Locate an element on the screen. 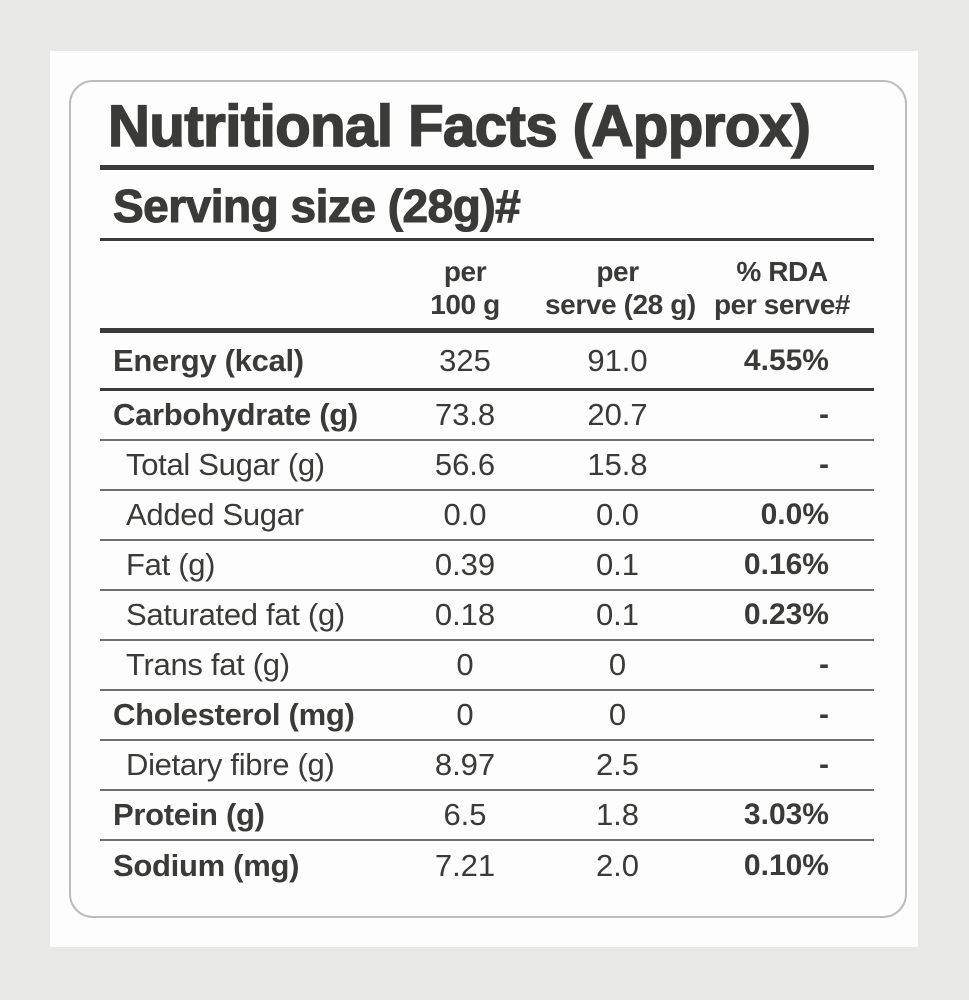  table-row-sodium: Sodium (mg) 7.21 2.0 0.10% is located at coordinates (487, 866).